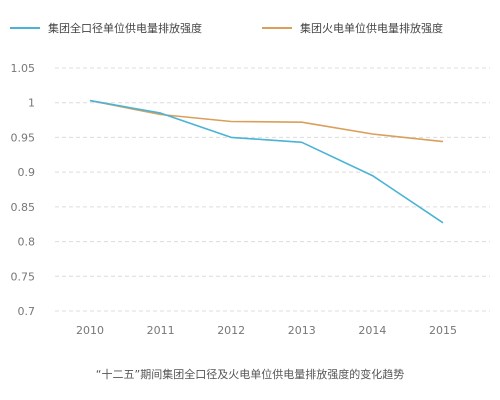 Image resolution: width=500 pixels, height=400 pixels. What do you see at coordinates (250, 28) in the screenshot?
I see `legend: 集团全口径单位供电量排放强度 集团火电单位供电量排放强度` at bounding box center [250, 28].